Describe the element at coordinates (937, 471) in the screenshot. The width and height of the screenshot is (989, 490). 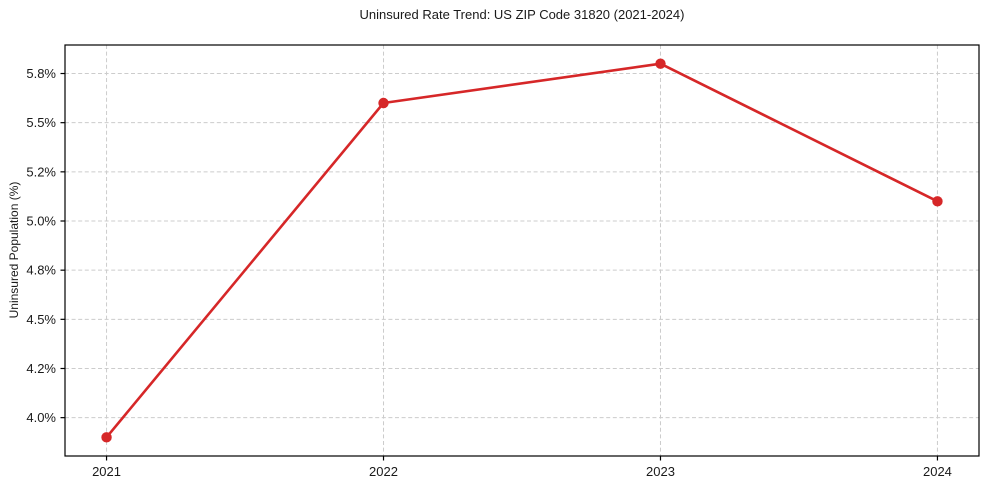
I see `svg-text: 2024` at that location.